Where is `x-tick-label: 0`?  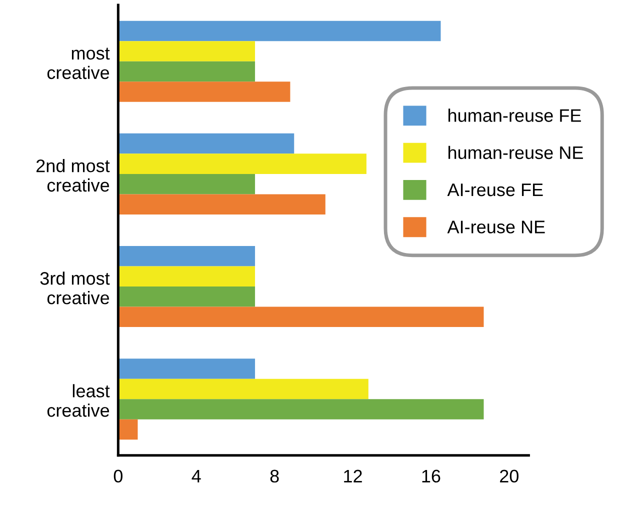
x-tick-label: 0 is located at coordinates (118, 476).